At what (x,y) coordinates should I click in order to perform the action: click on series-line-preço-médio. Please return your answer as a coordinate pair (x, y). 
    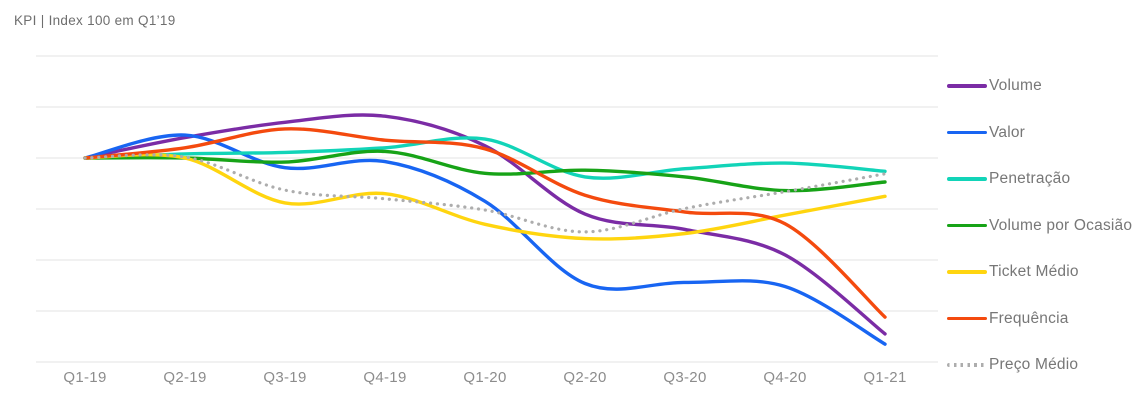
    Looking at the image, I should click on (485, 193).